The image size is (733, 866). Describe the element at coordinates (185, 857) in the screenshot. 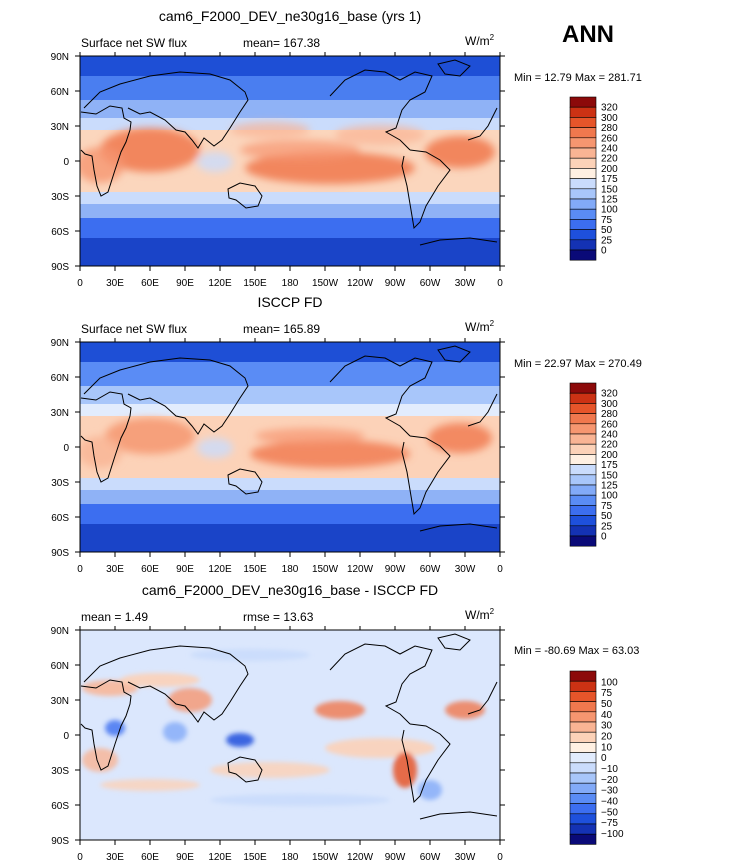

I see `x-tick-label: 90E` at that location.